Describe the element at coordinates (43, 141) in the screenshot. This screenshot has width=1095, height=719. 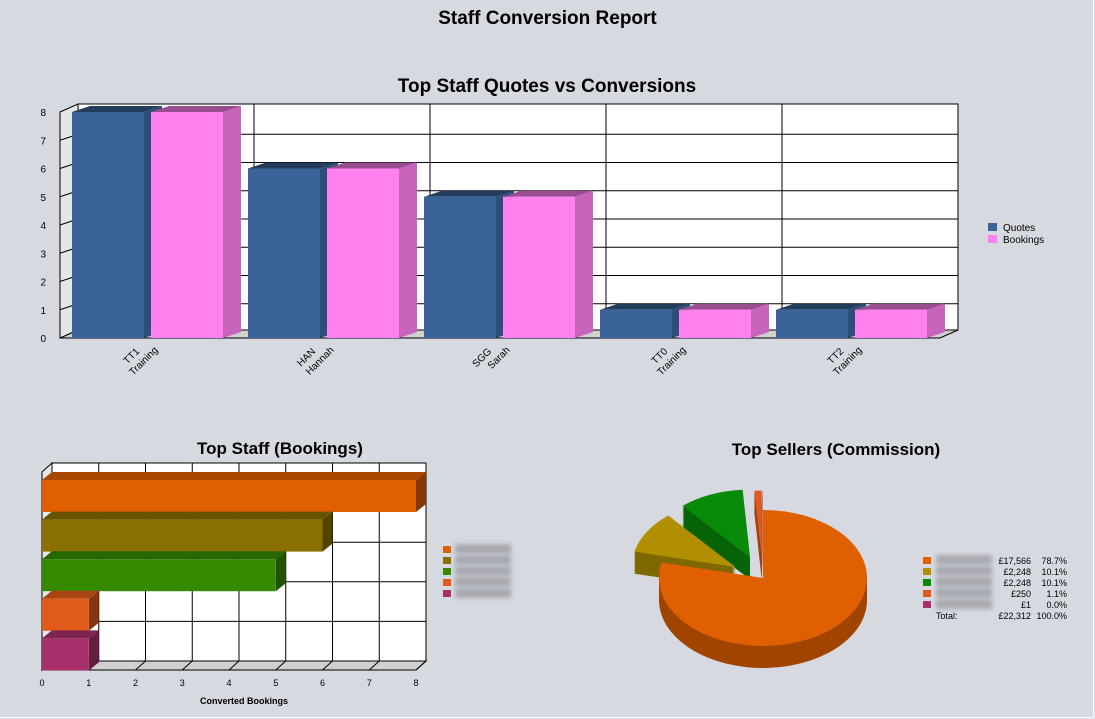
I see `chart1-ytick-label: 7` at that location.